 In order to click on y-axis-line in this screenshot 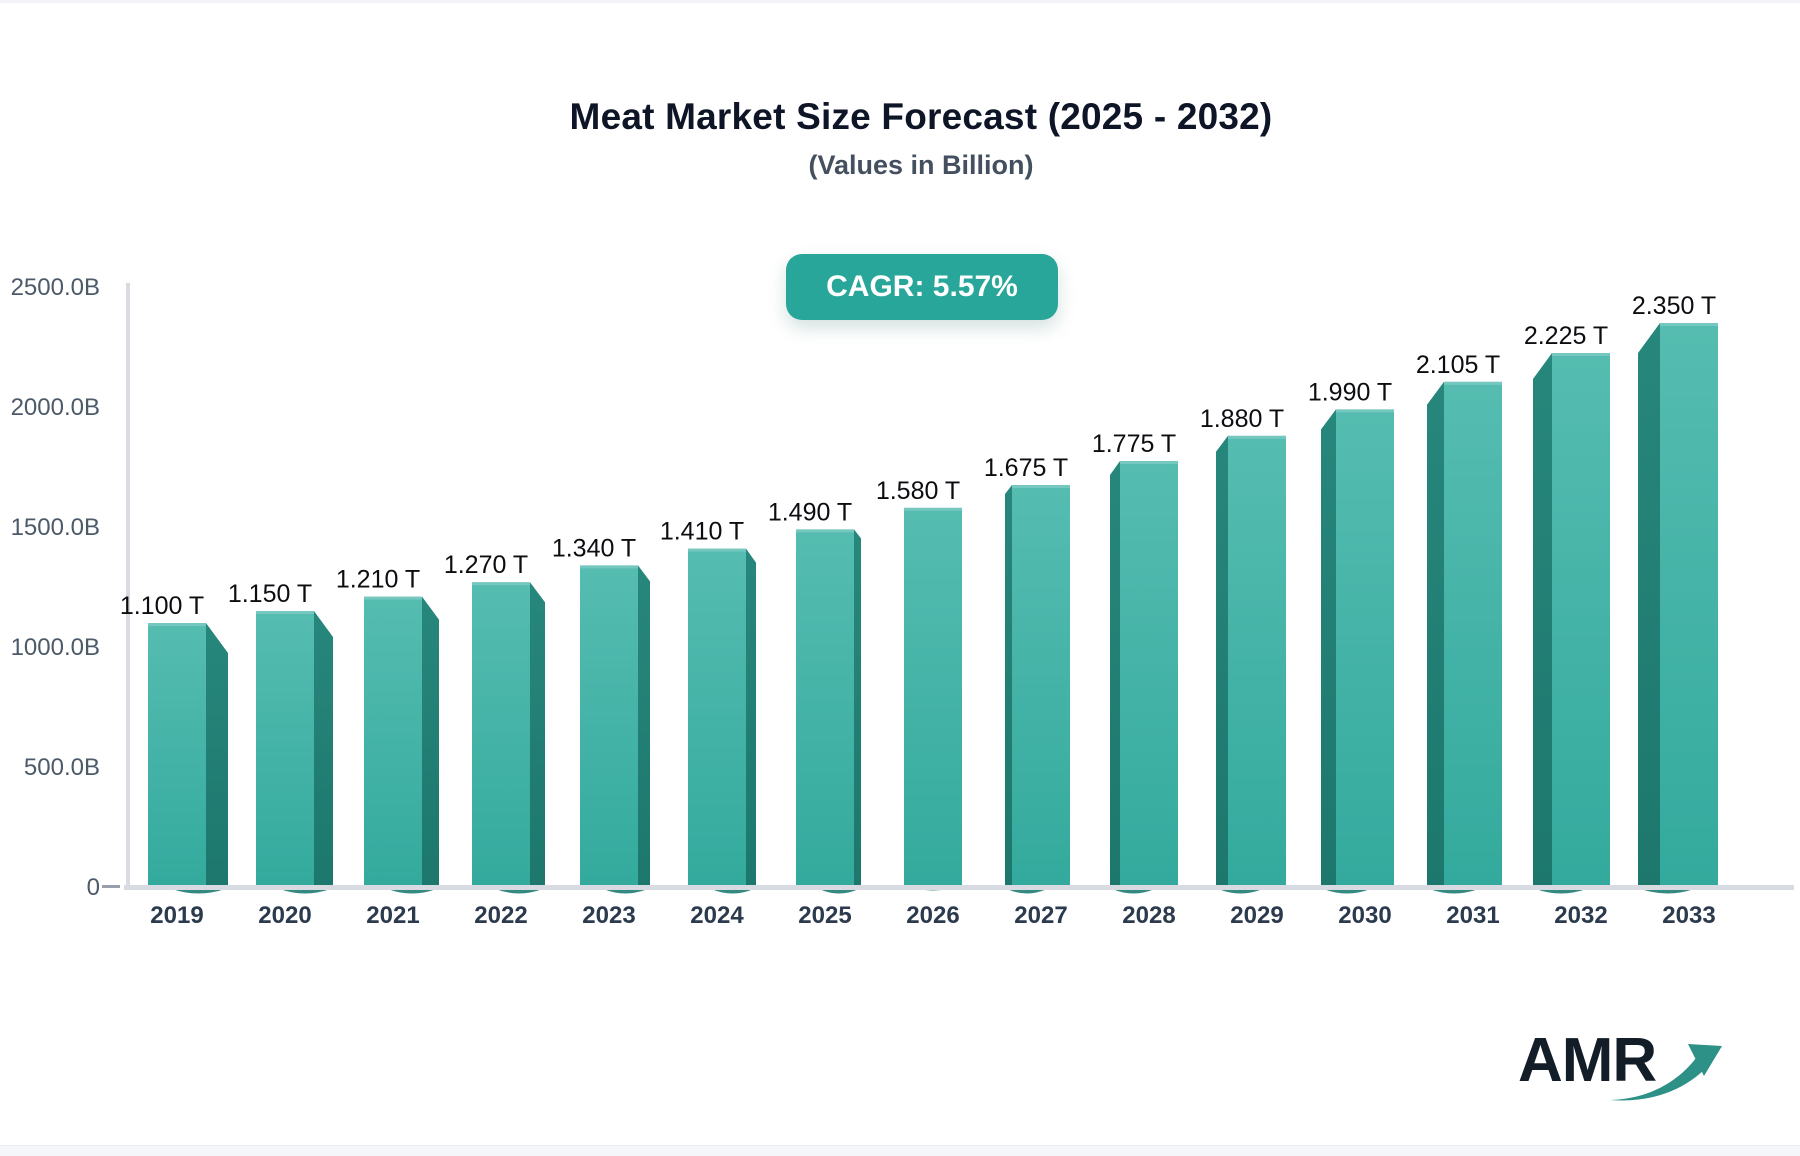, I will do `click(128, 586)`.